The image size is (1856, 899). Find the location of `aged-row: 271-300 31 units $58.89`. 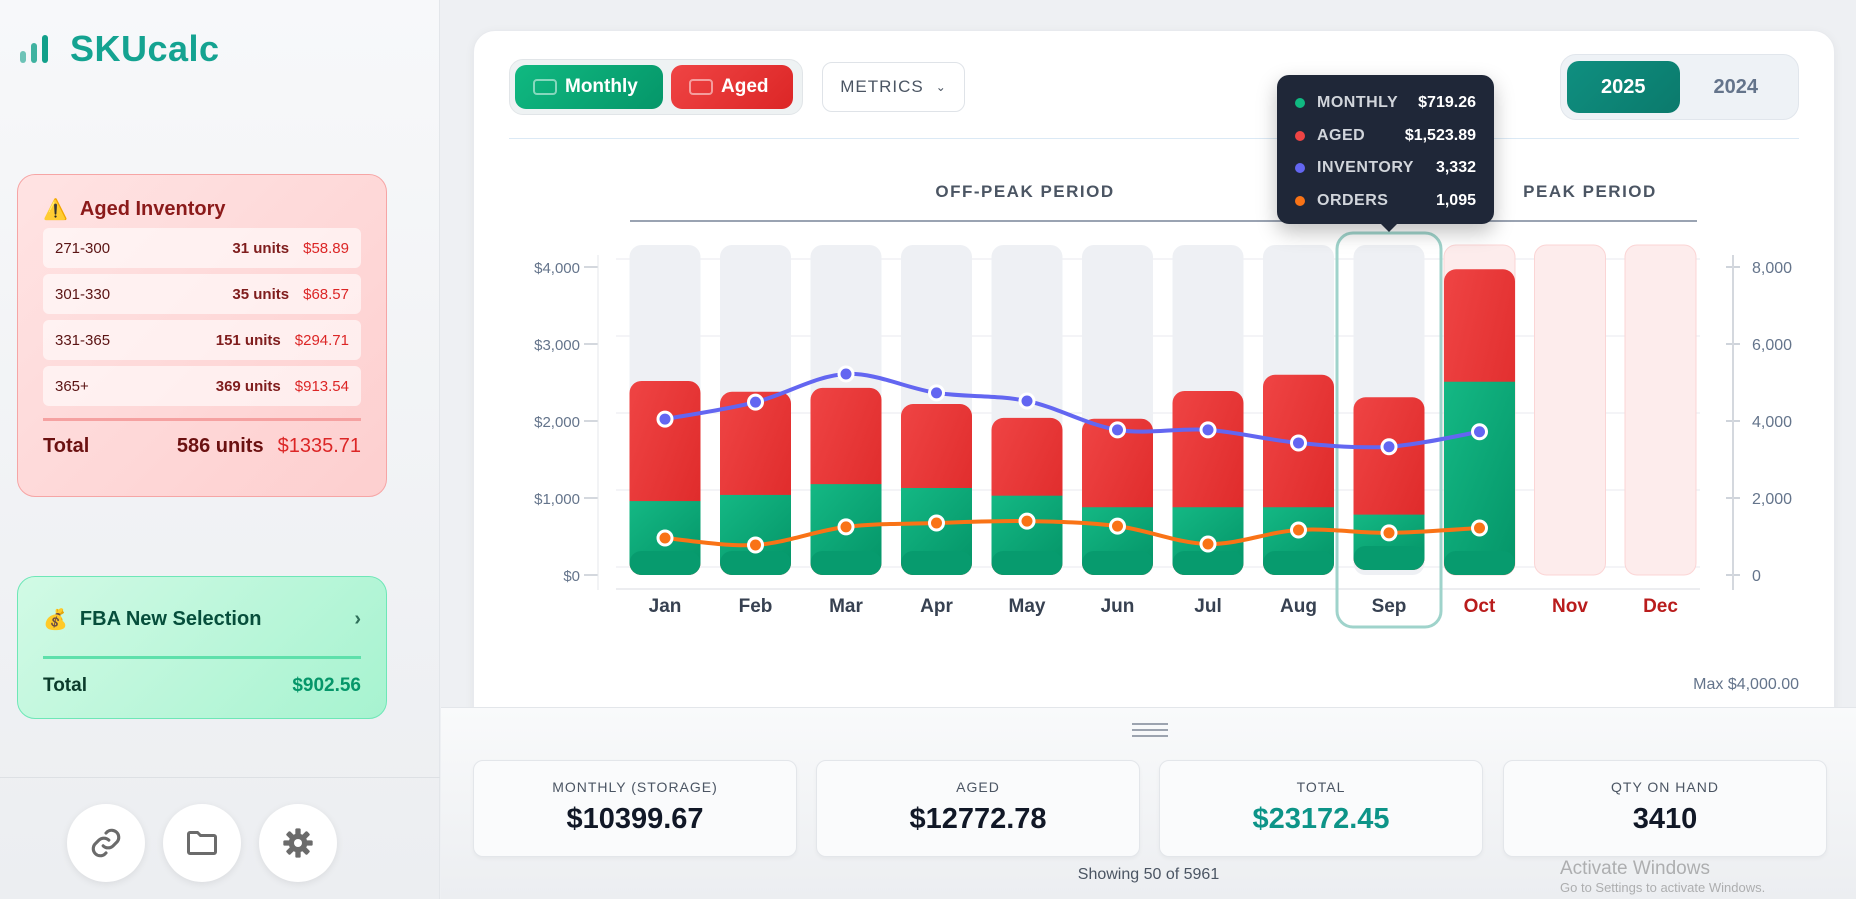

aged-row: 271-300 31 units $58.89 is located at coordinates (202, 248).